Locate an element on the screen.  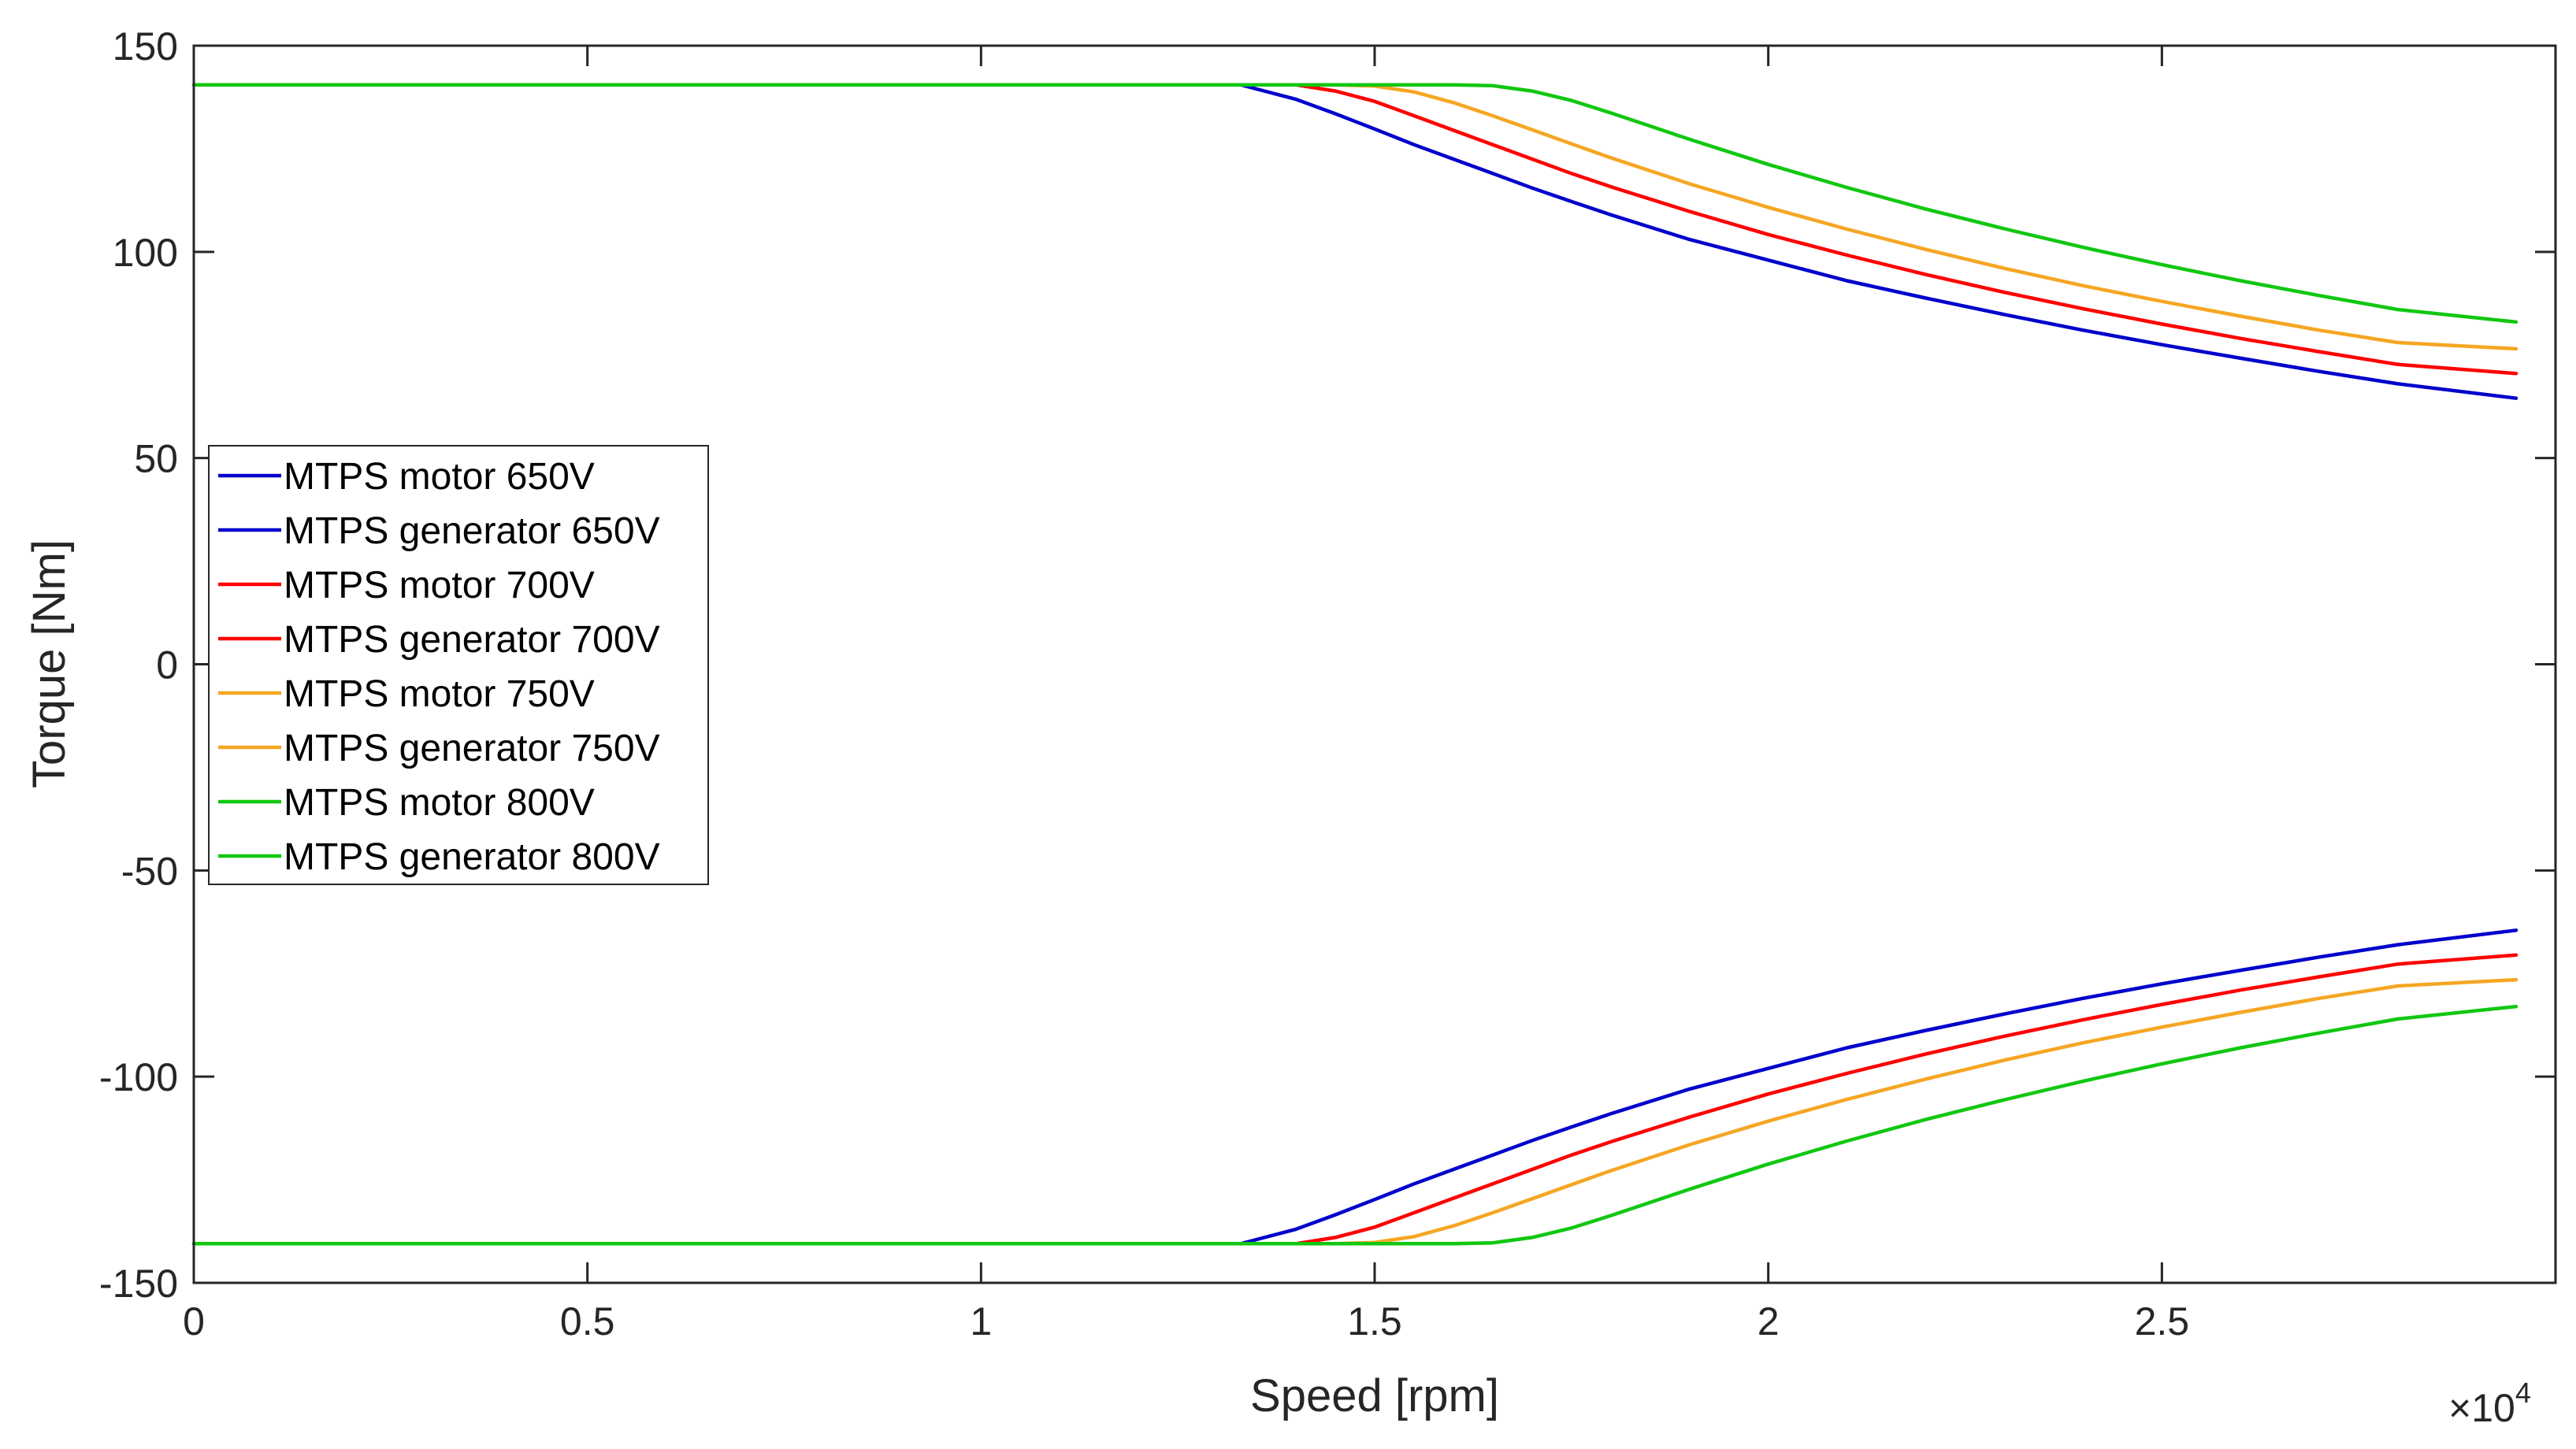
legend-box is located at coordinates (458, 665).